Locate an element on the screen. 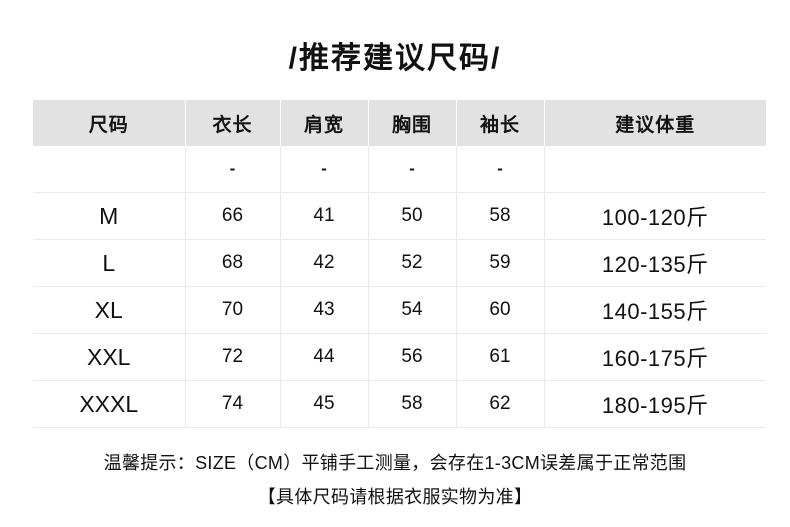 This screenshot has height=527, width=790. cell-size: XL is located at coordinates (109, 310).